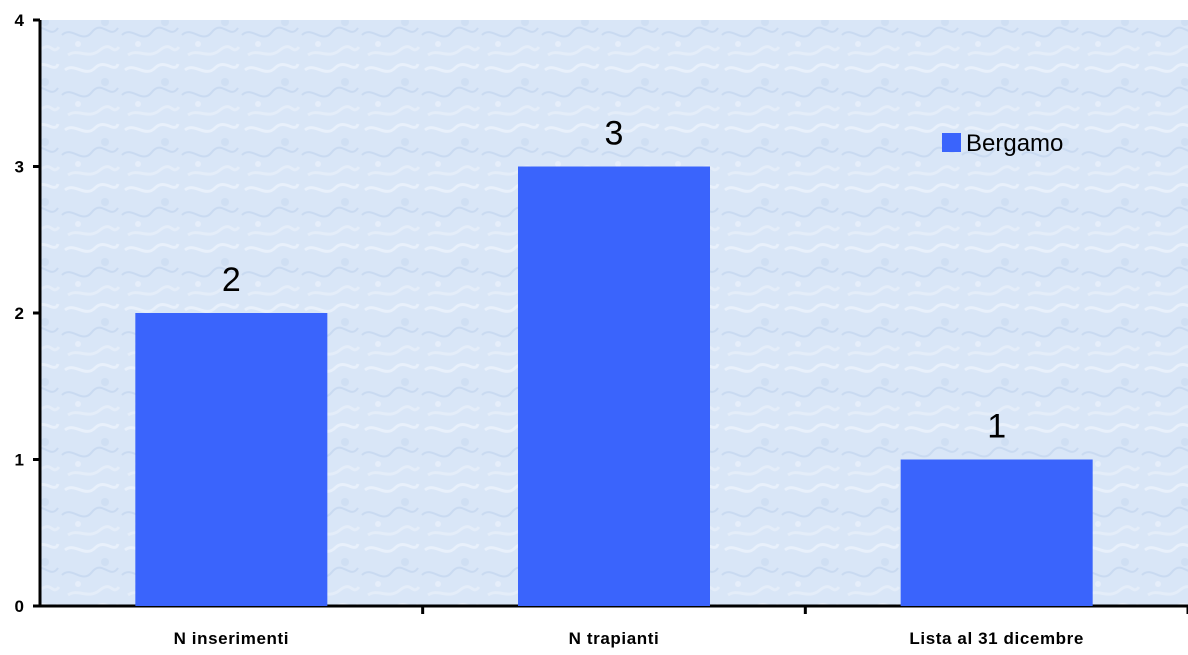 The height and width of the screenshot is (655, 1188). Describe the element at coordinates (996, 427) in the screenshot. I see `data-label: 1` at that location.